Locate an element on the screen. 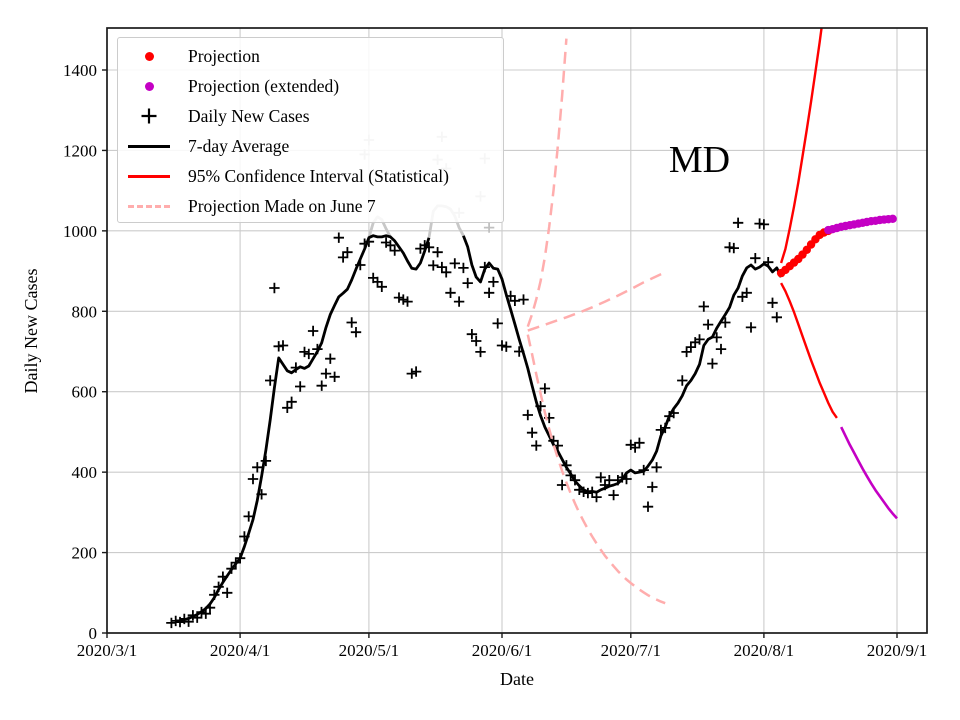  plus-marker-icon is located at coordinates (149, 116).